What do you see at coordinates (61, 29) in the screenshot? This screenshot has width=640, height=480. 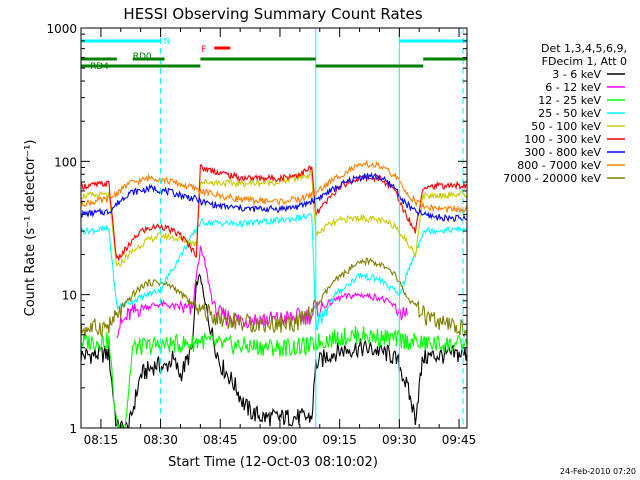 I see `y-tick-label-3: 1000` at bounding box center [61, 29].